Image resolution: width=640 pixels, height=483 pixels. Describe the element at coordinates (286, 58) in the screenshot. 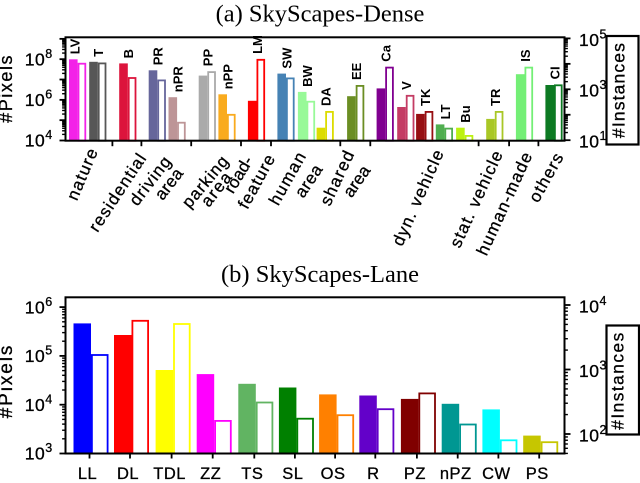

I see `svg-text: SW` at that location.